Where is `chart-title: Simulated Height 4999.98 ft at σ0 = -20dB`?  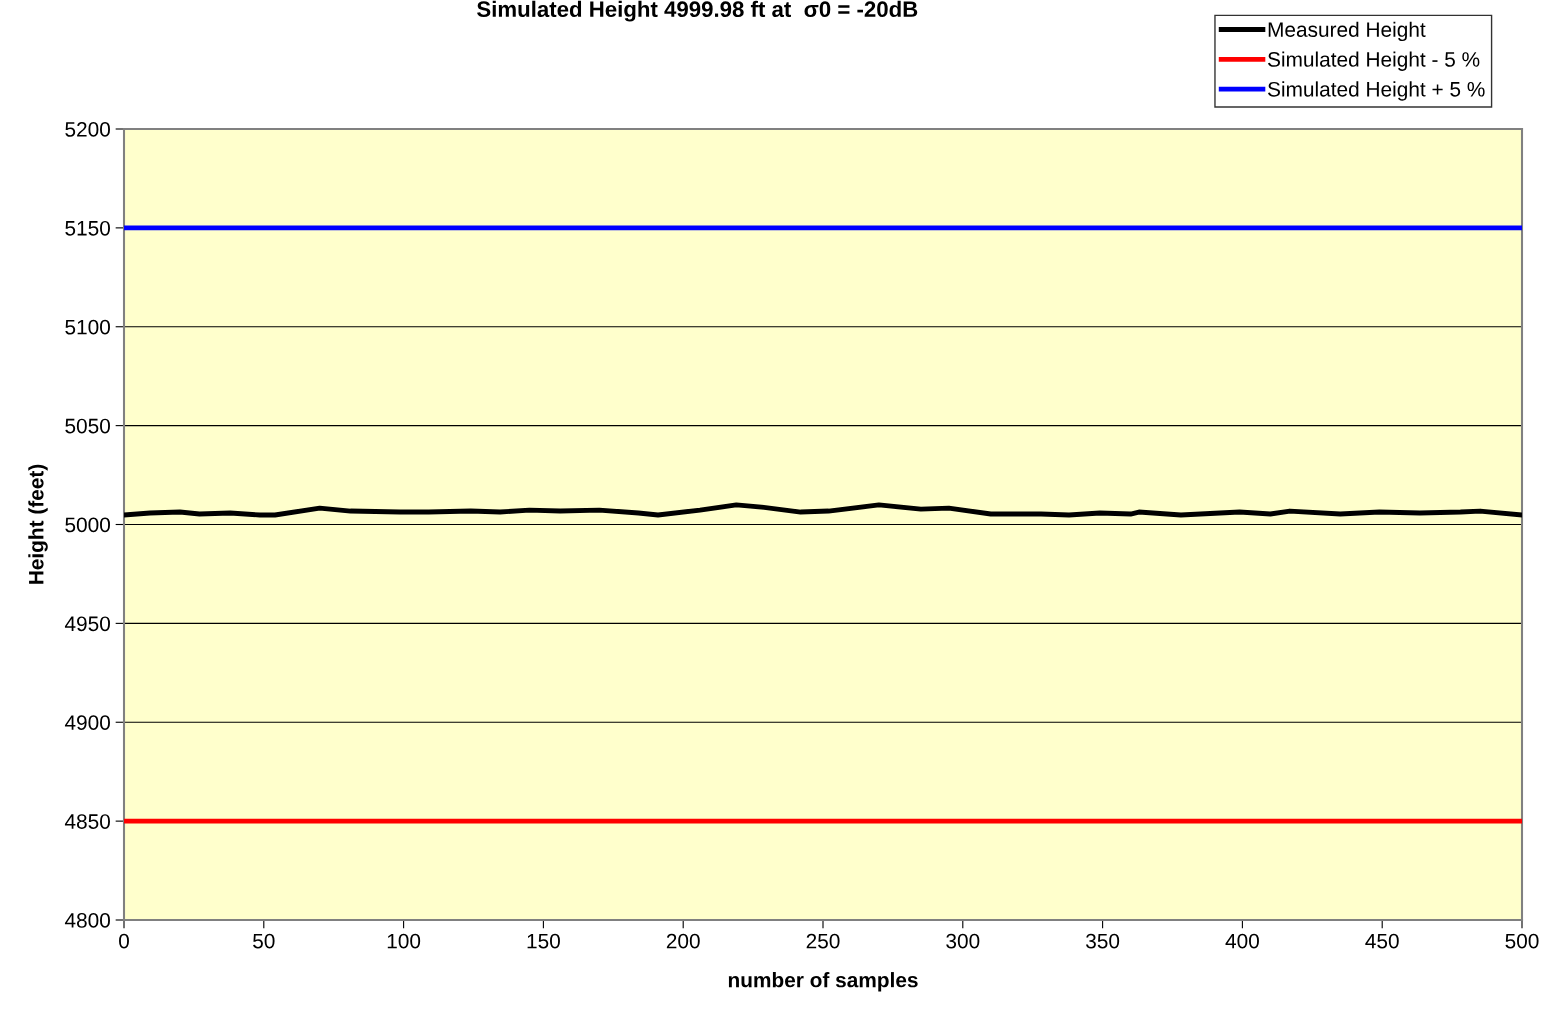
chart-title: Simulated Height 4999.98 ft at σ0 = -20dB is located at coordinates (697, 11).